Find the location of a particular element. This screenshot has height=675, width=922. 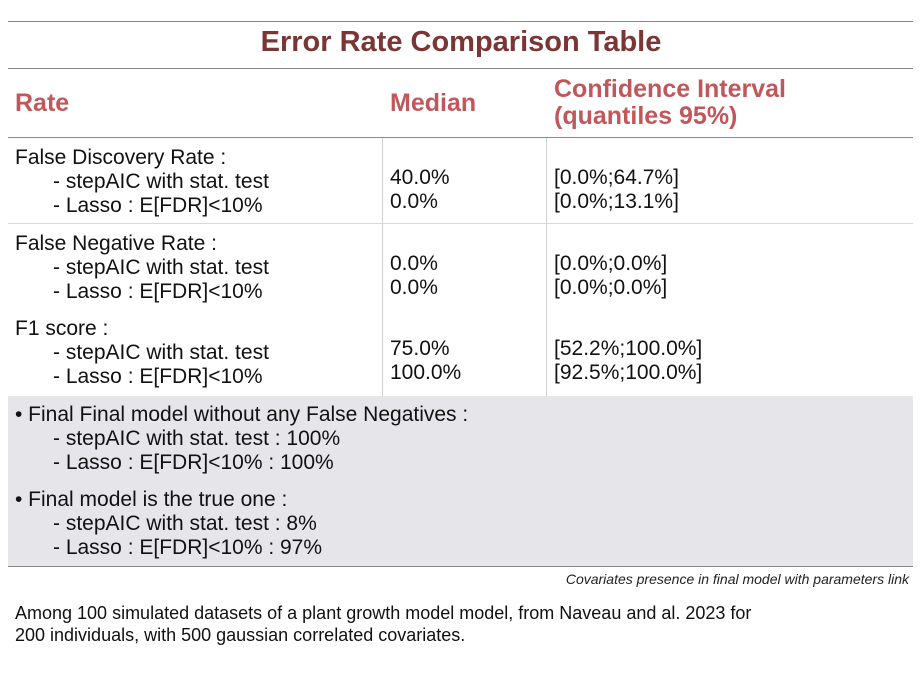

summary-lasso: - Lasso : E[FDR]<10% : 97% is located at coordinates (188, 547).